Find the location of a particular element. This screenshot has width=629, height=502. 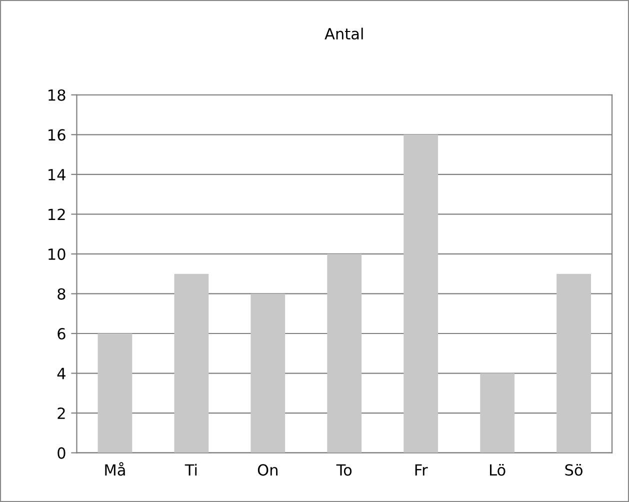

x-tick-label: Ti is located at coordinates (190, 470).